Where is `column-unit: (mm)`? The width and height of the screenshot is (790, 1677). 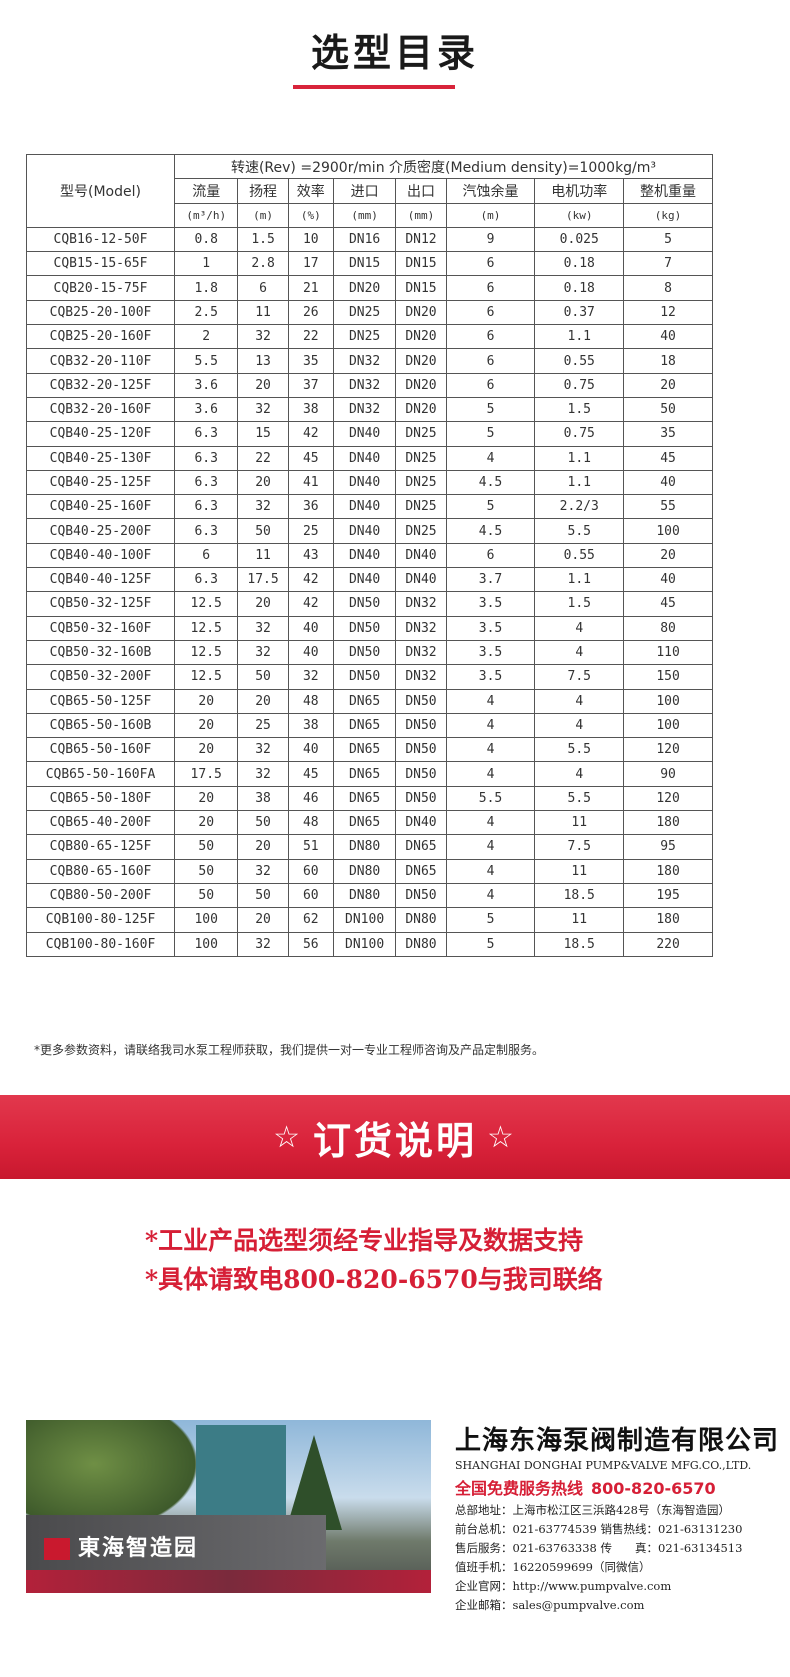
column-unit: (mm) is located at coordinates (421, 215).